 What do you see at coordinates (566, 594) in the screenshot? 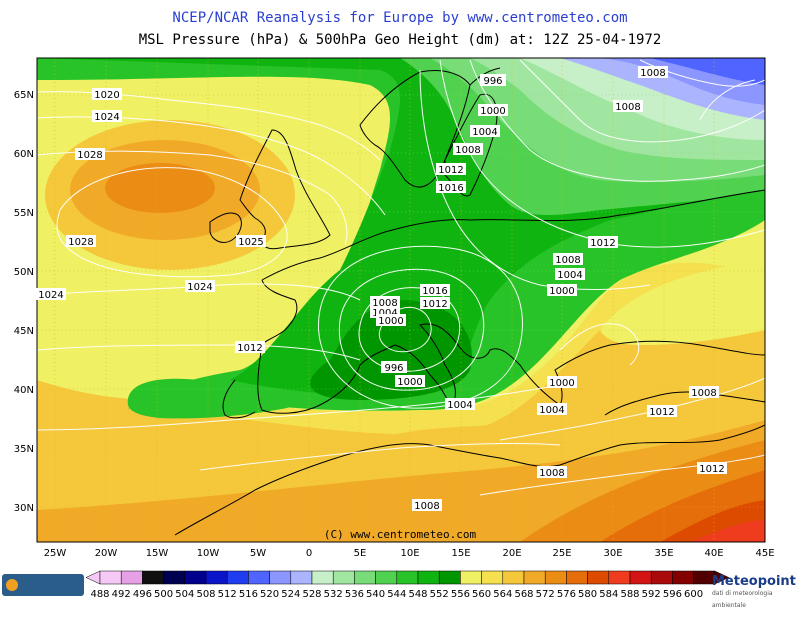
I see `legend-label: 576` at bounding box center [566, 594].